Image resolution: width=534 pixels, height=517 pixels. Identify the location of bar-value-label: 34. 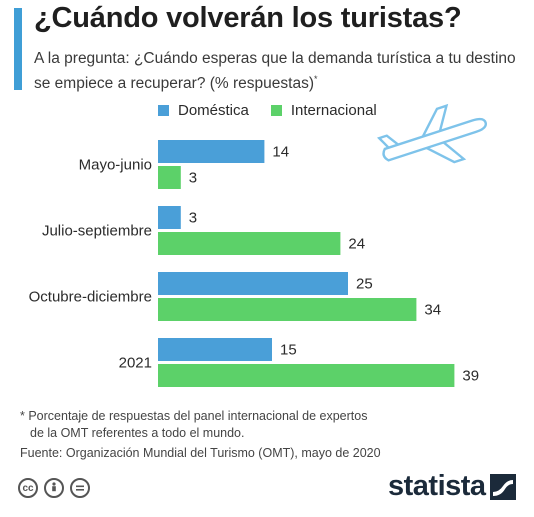
(432, 310).